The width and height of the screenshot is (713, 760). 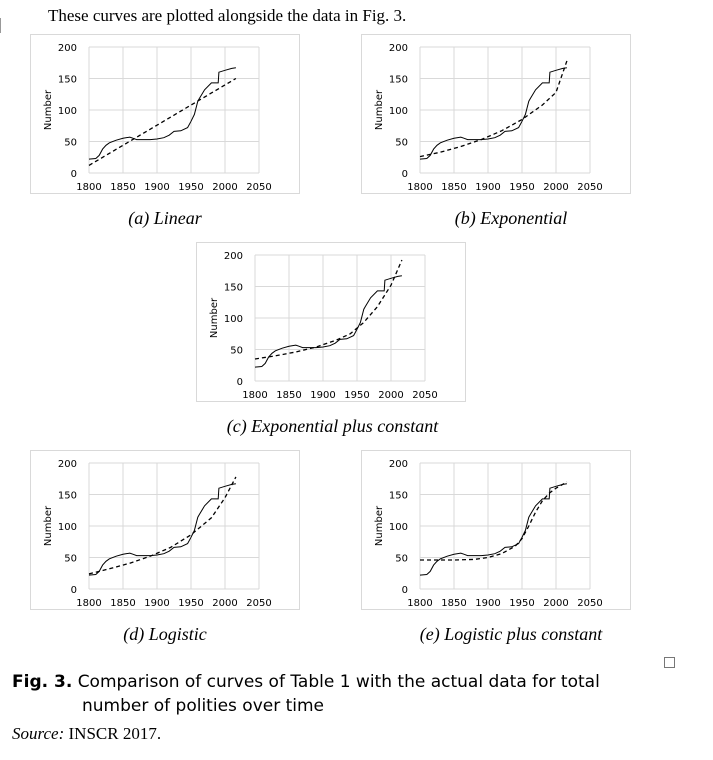 What do you see at coordinates (511, 634) in the screenshot?
I see `caption-logistic-plus-constant: (e) Logistic plus constant` at bounding box center [511, 634].